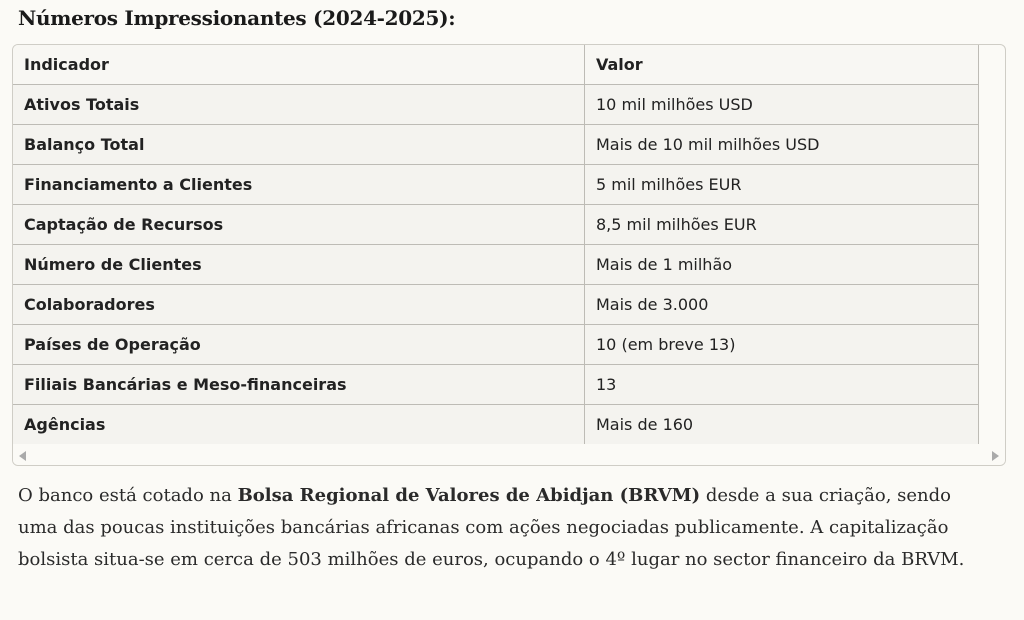  What do you see at coordinates (299, 144) in the screenshot?
I see `table-cell: Balanço Total` at bounding box center [299, 144].